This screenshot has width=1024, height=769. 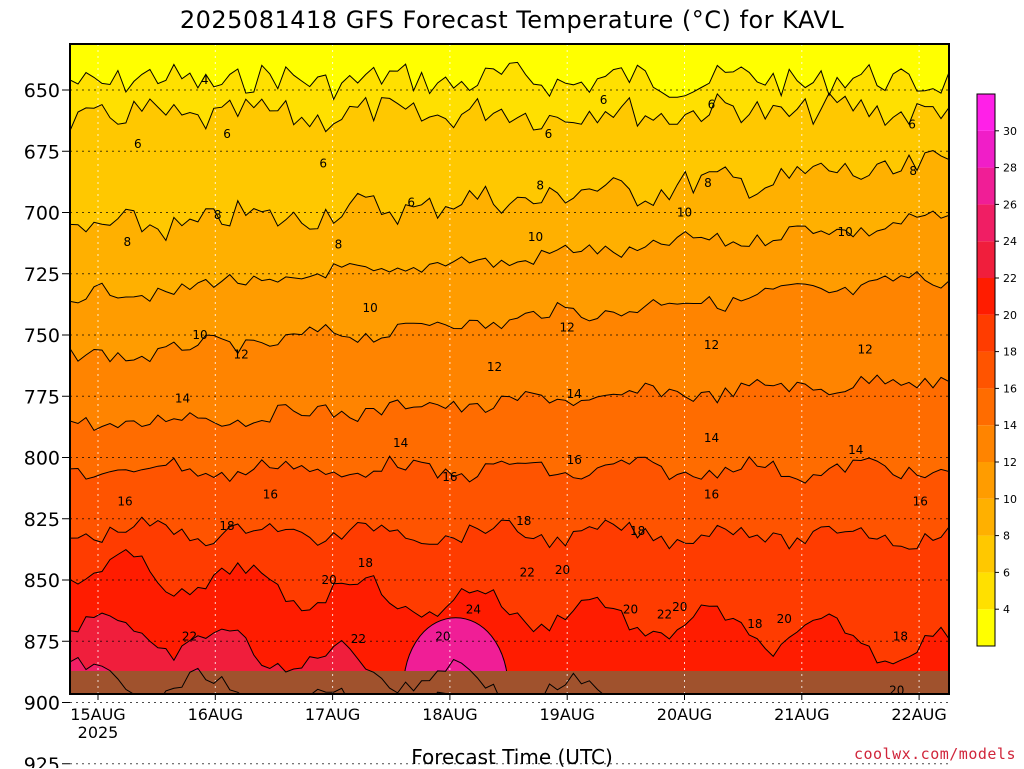 What do you see at coordinates (42, 581) in the screenshot?
I see `y-tick-label: 850` at bounding box center [42, 581].